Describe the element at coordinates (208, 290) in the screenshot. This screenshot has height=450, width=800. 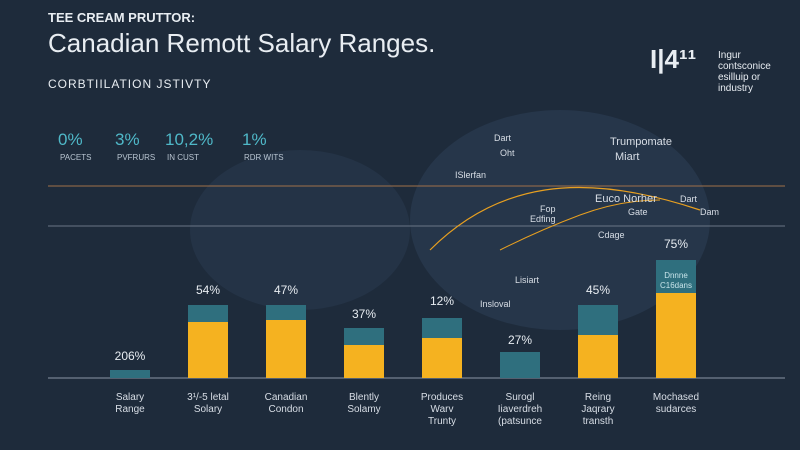
I see `bar-label: 54%` at that location.